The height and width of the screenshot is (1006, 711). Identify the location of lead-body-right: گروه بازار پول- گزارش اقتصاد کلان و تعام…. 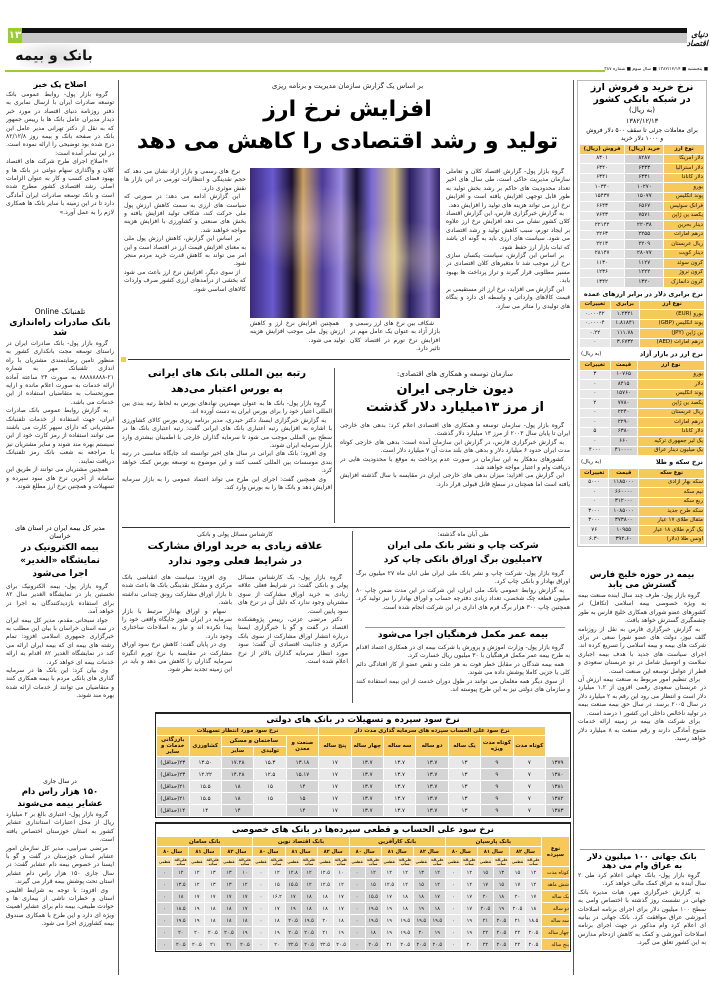
(508, 255).